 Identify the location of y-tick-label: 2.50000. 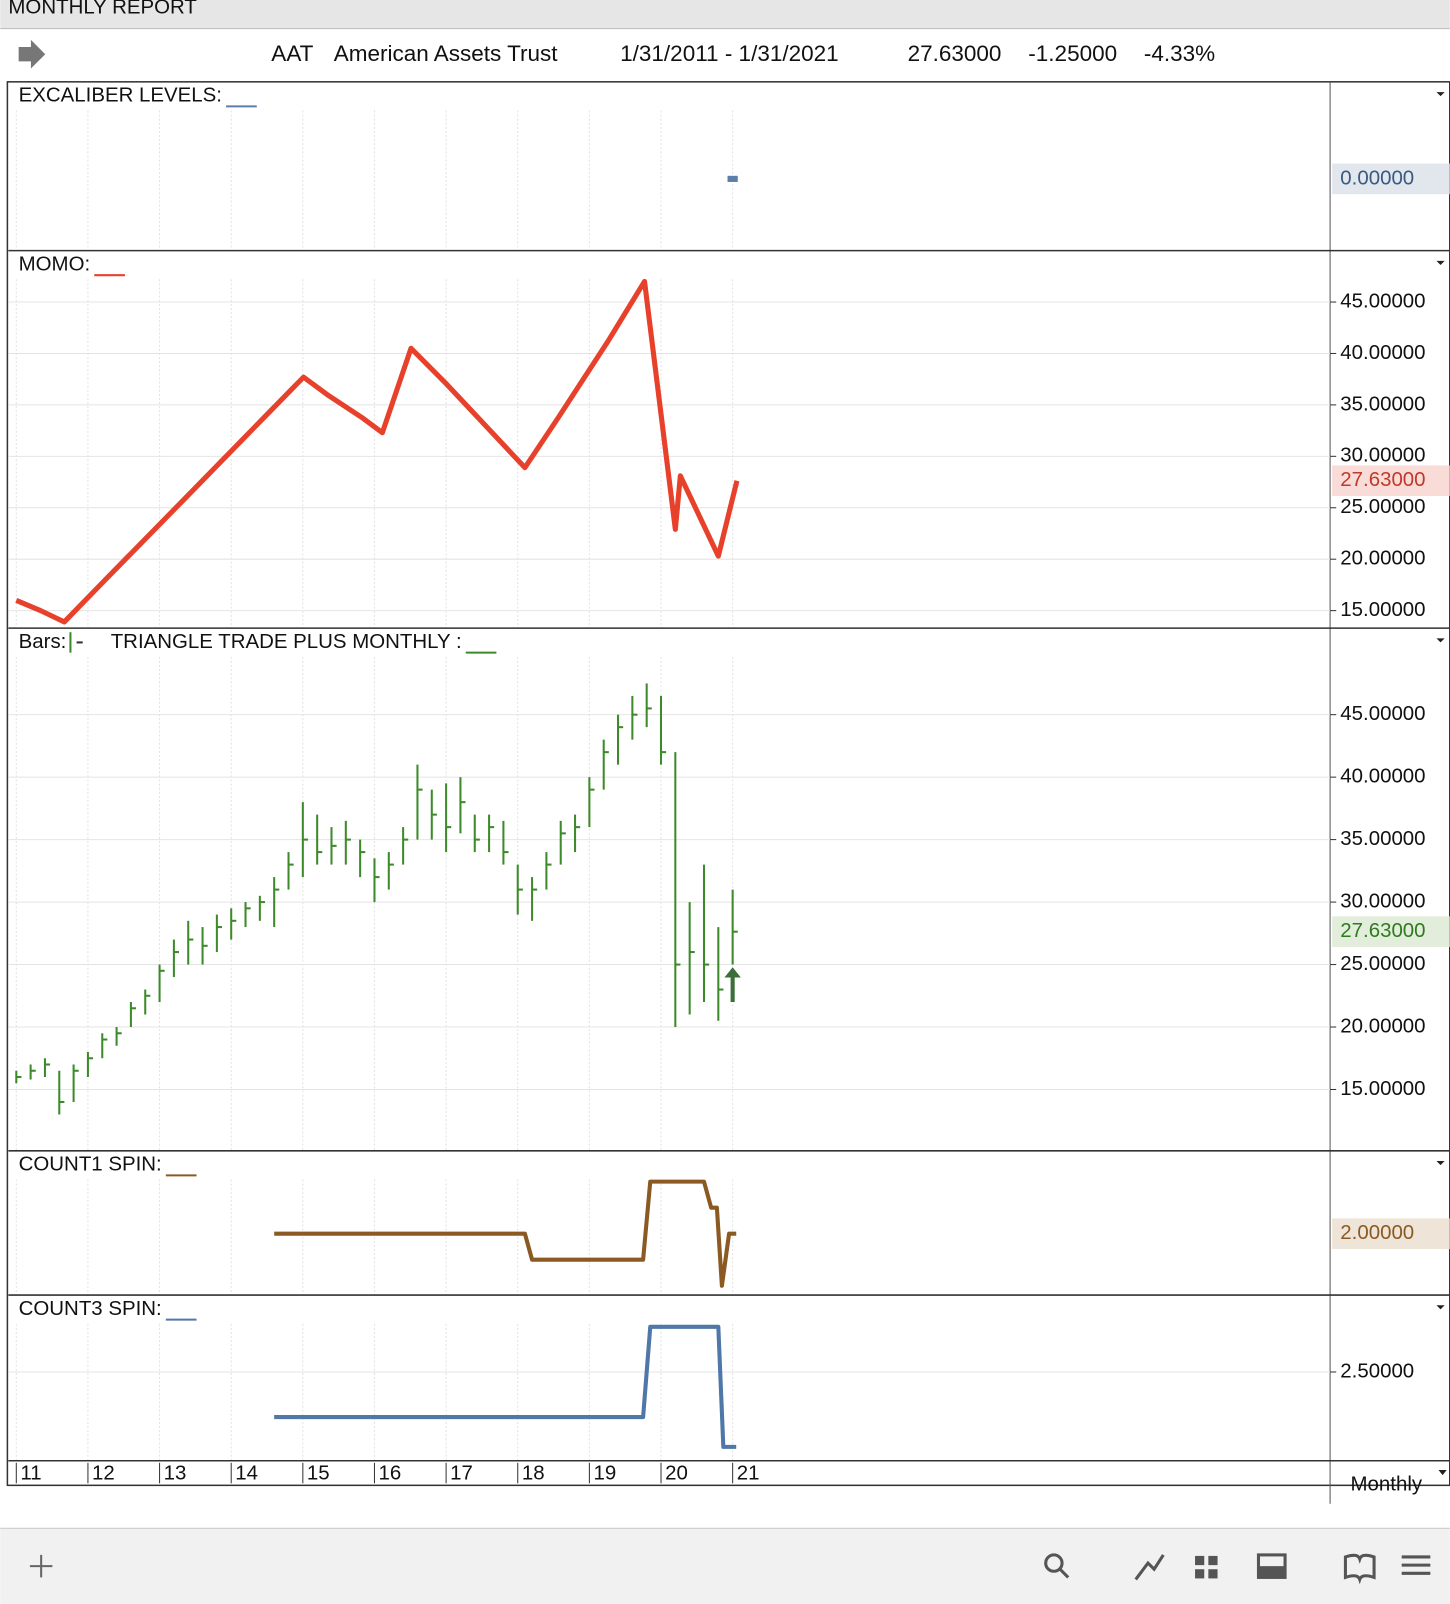
(1377, 1370).